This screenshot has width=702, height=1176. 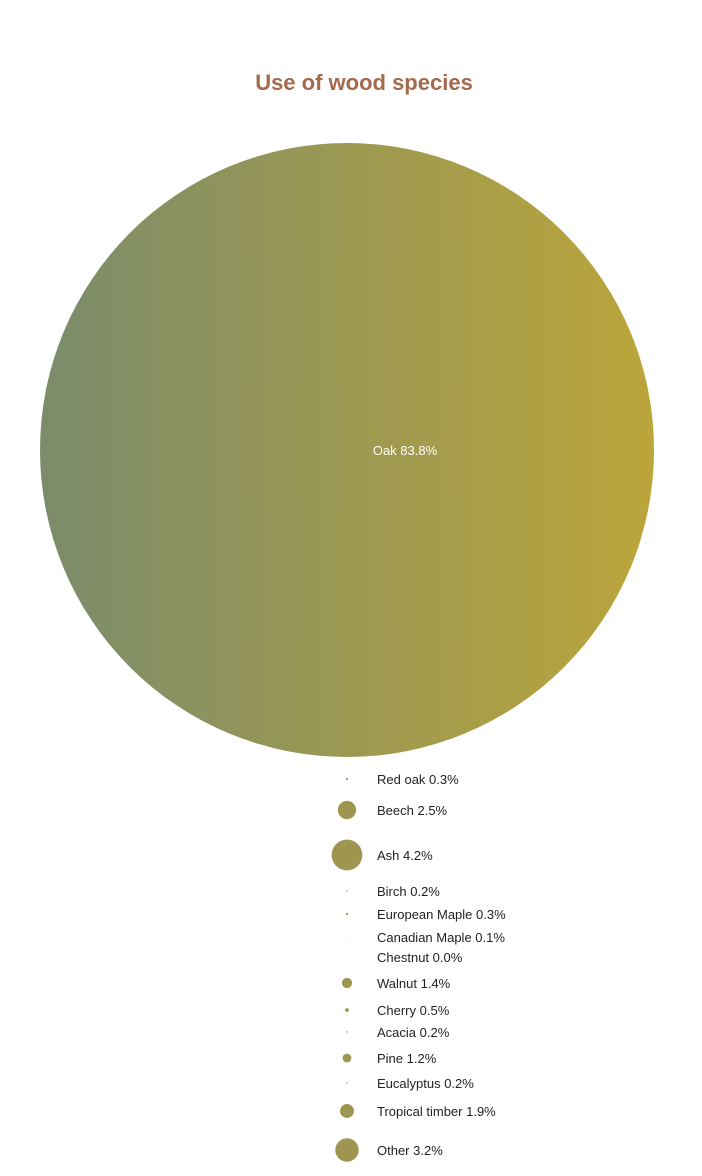 I want to click on label-walnut: Walnut 1.4%, so click(x=414, y=983).